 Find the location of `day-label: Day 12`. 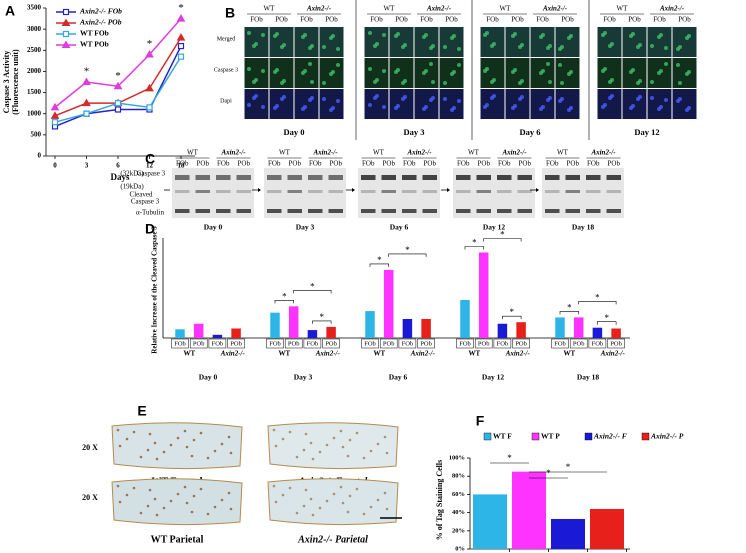

day-label: Day 12 is located at coordinates (494, 227).